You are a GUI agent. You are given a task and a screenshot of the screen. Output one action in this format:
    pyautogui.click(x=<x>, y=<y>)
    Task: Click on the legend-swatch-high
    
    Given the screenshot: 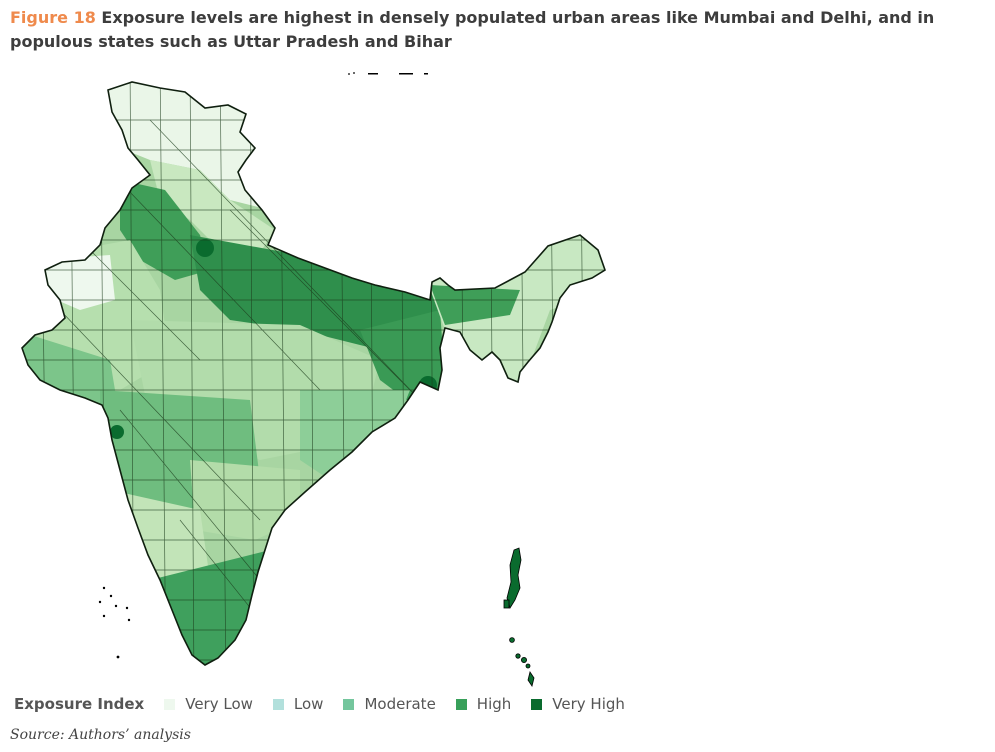 What is the action you would take?
    pyautogui.click(x=461, y=704)
    